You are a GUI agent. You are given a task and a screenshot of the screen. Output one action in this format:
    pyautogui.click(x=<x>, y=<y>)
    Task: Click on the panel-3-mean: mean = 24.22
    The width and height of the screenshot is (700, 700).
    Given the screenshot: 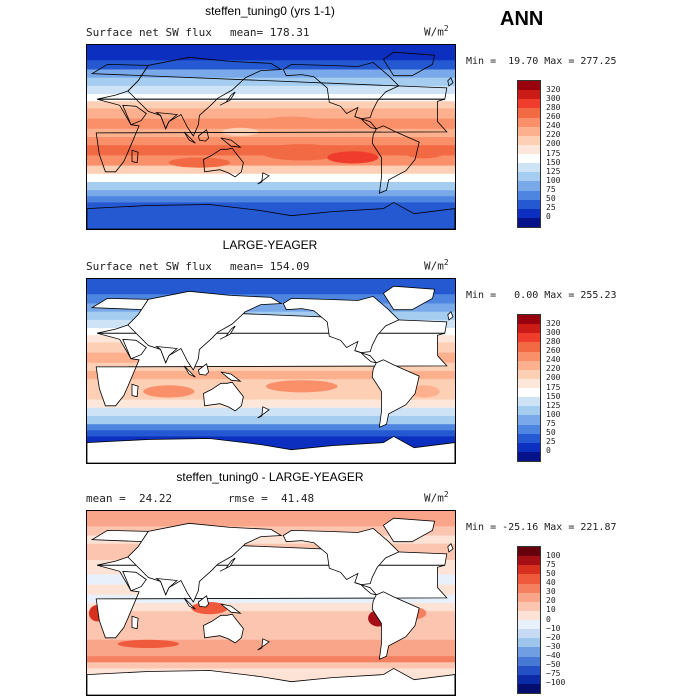 What is the action you would take?
    pyautogui.click(x=129, y=498)
    